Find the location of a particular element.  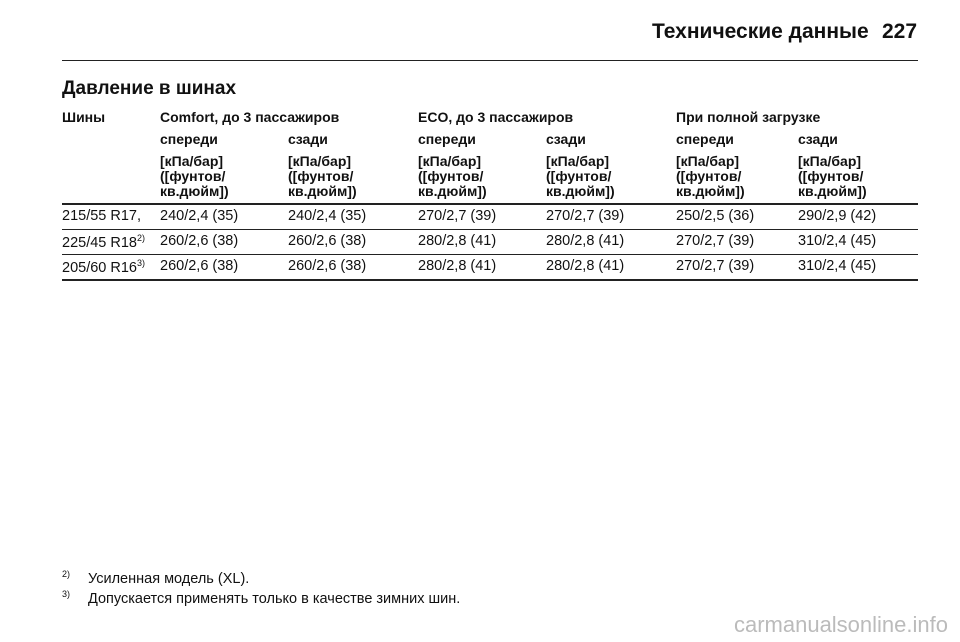

footnote-mark: 2) is located at coordinates (66, 574).